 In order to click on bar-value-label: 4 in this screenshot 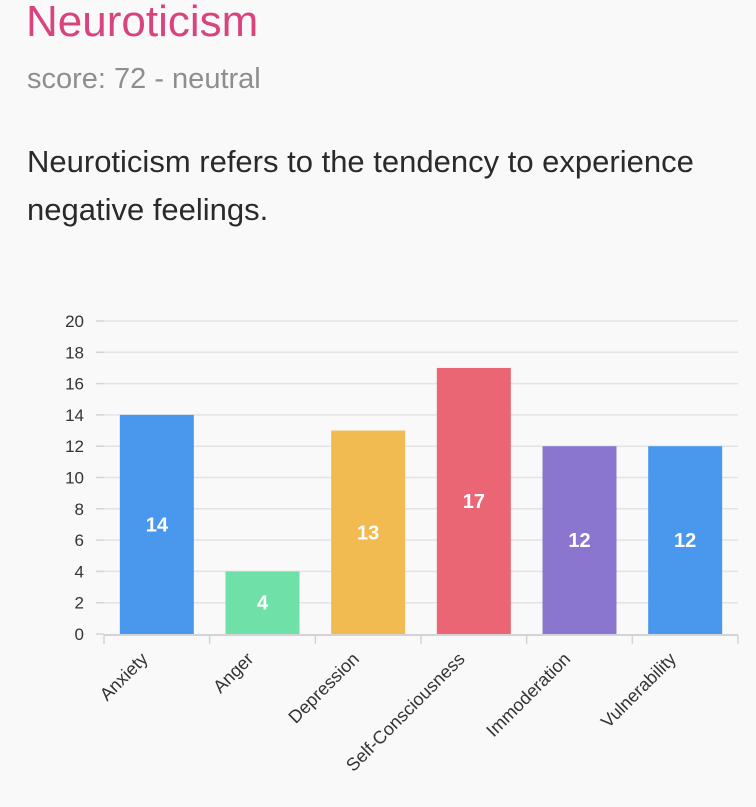, I will do `click(263, 604)`.